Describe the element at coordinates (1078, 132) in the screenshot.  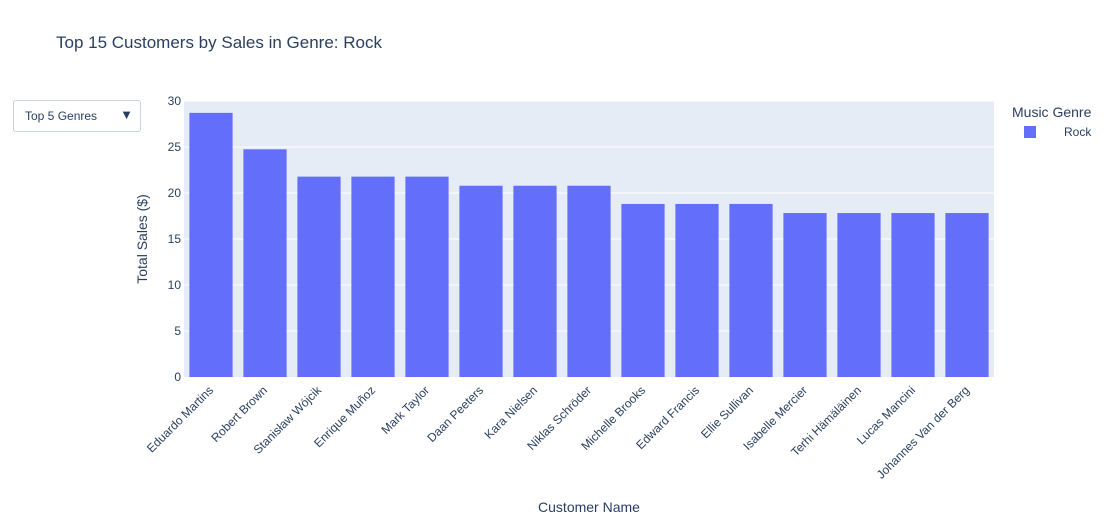
I see `legend-label: Rock` at that location.